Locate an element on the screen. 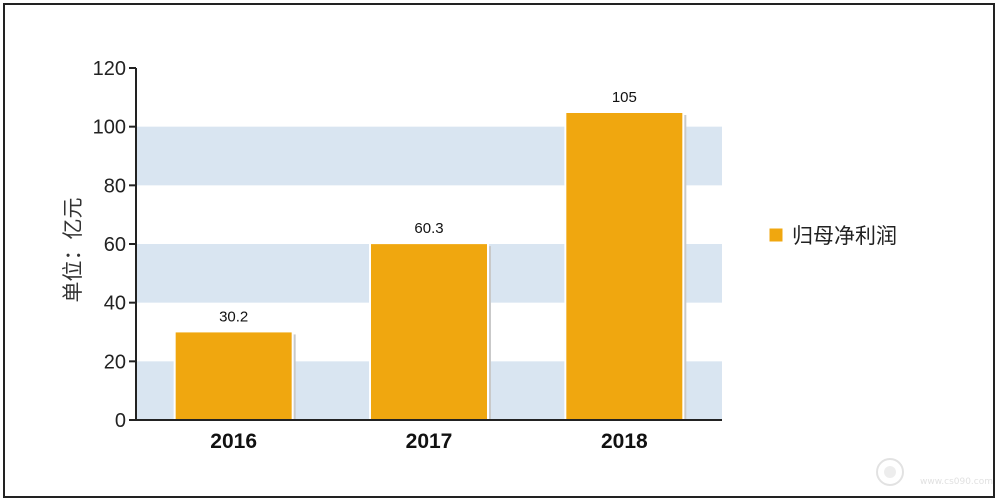  legend: 归母净利润 is located at coordinates (832, 236).